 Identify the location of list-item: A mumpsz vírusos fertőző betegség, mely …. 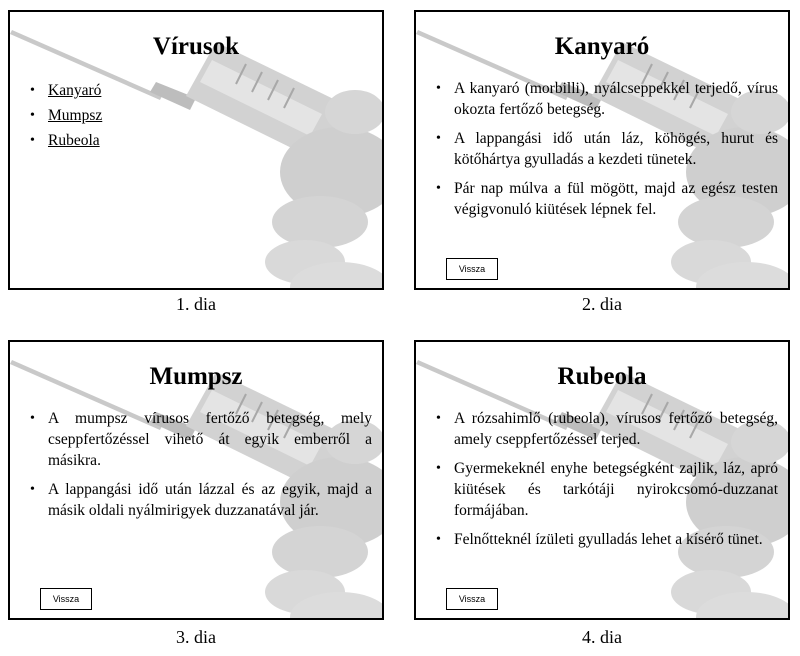
(201, 439).